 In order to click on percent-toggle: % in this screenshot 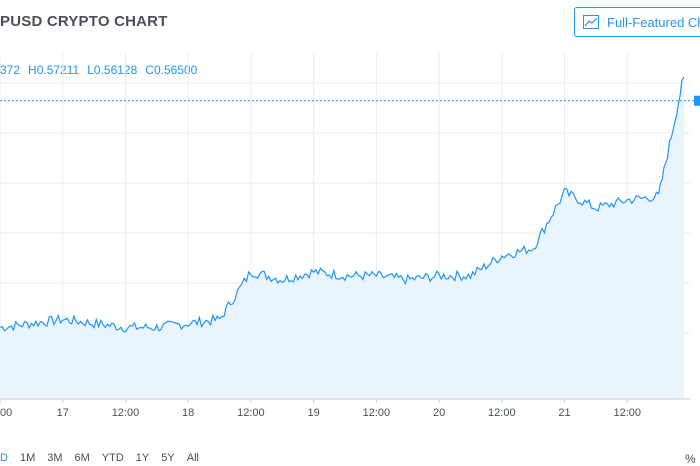, I will do `click(690, 459)`.